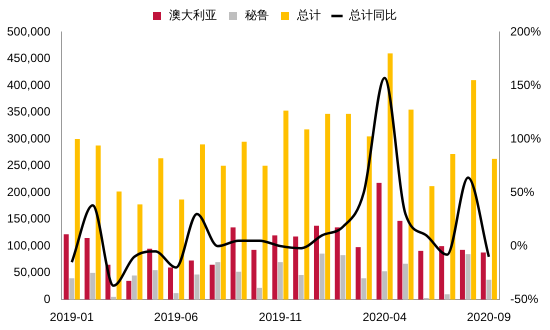  I want to click on x-tick-label: 2020-04, so click(384, 317).